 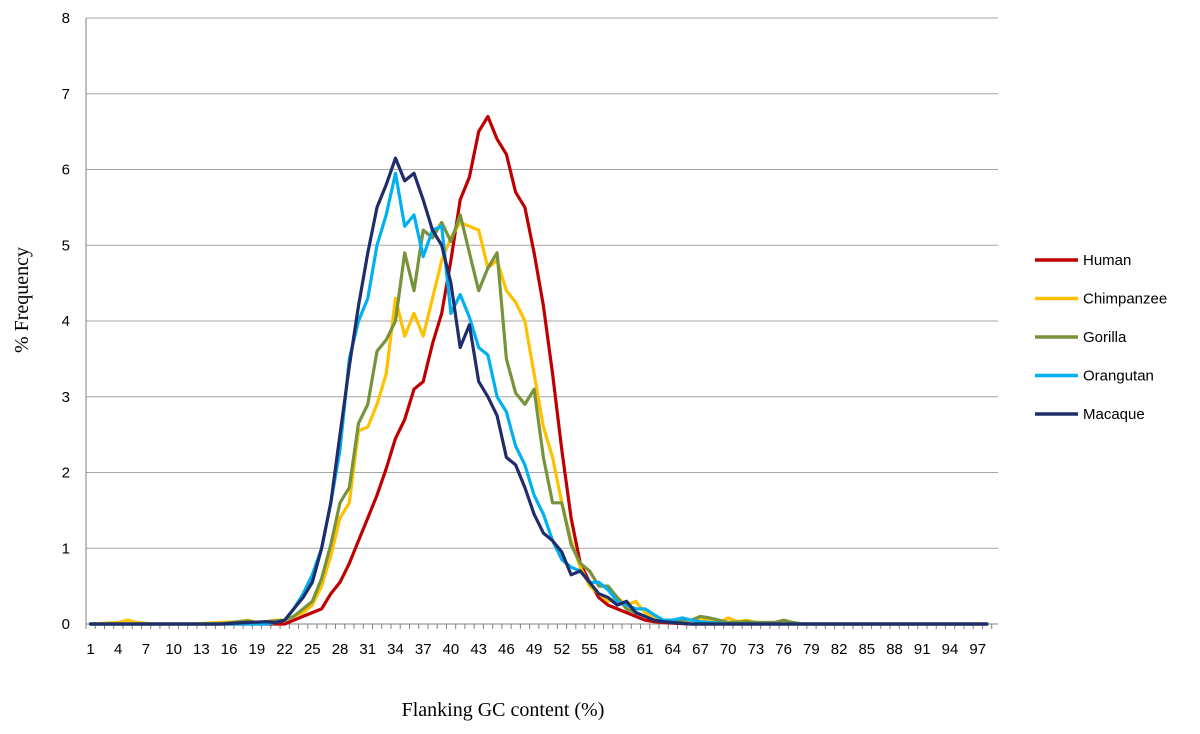 What do you see at coordinates (478, 649) in the screenshot?
I see `x-tick-label: 43` at bounding box center [478, 649].